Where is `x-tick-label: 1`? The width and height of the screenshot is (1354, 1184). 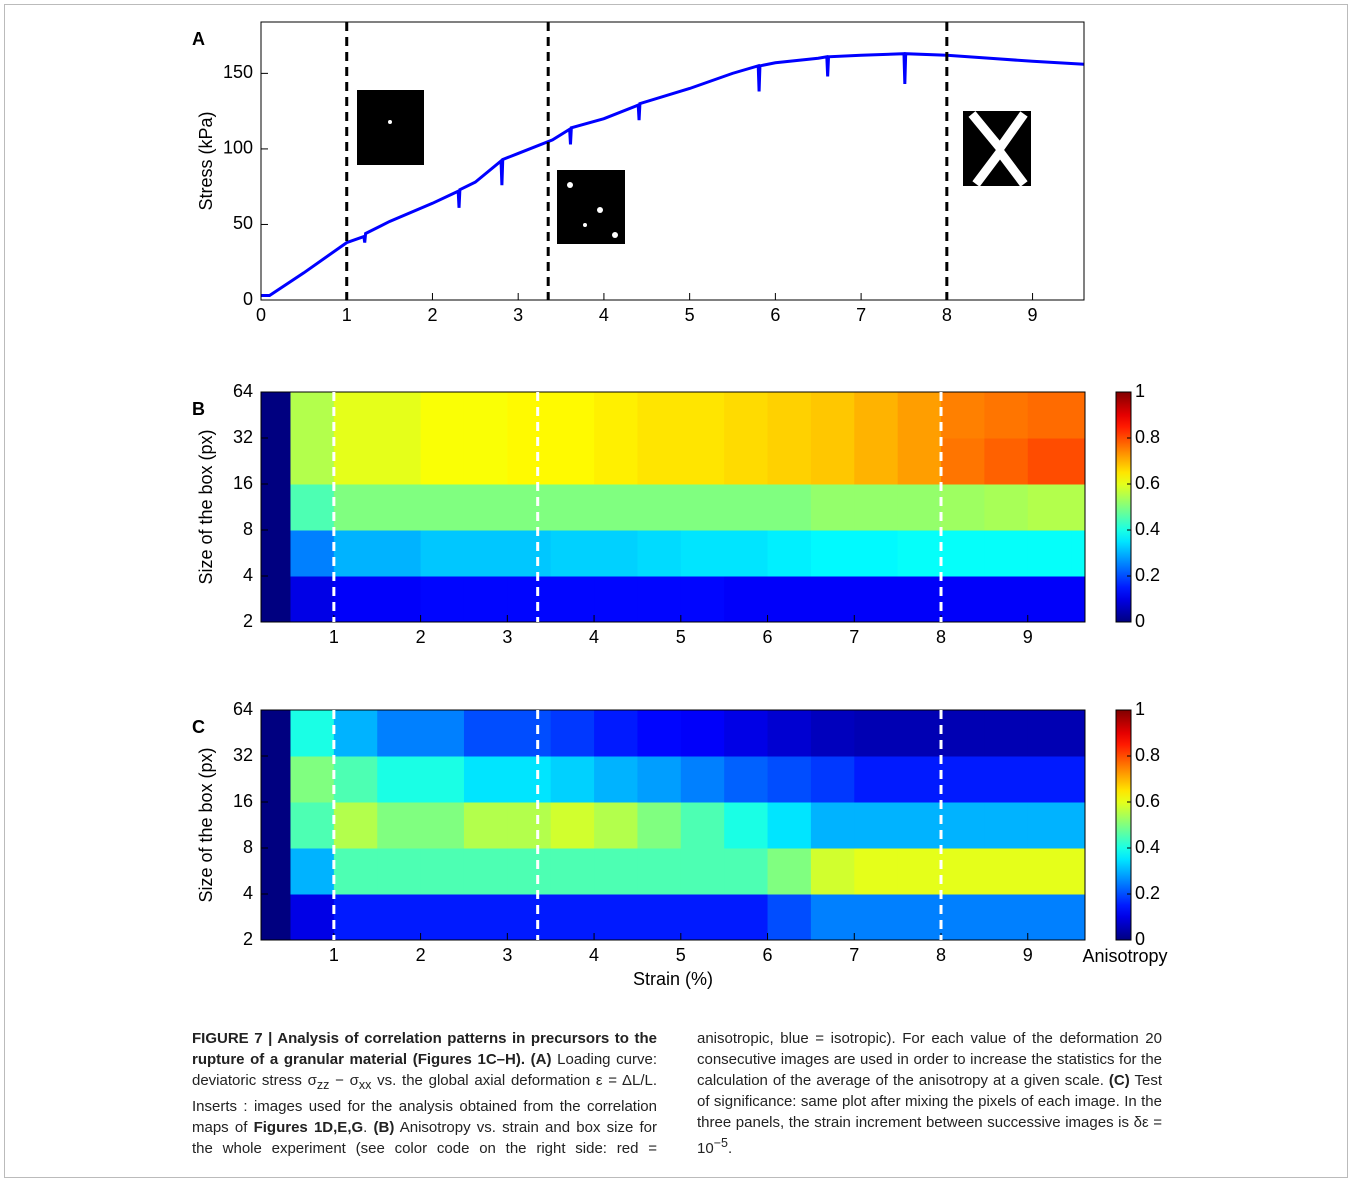
x-tick-label: 1 is located at coordinates (347, 315).